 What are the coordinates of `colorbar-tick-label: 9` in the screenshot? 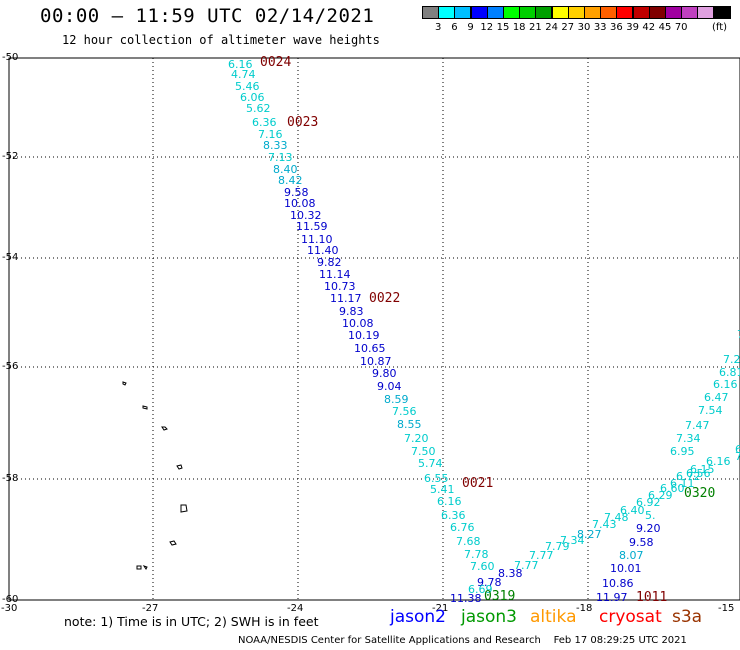 It's located at (470, 27).